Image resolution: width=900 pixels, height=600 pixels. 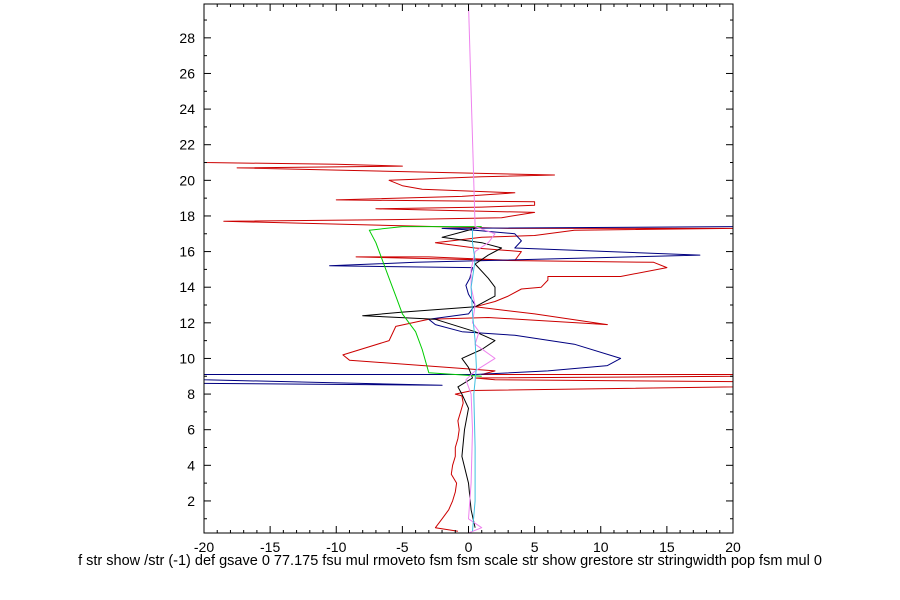 I want to click on x-tick-label: -15, so click(x=270, y=547).